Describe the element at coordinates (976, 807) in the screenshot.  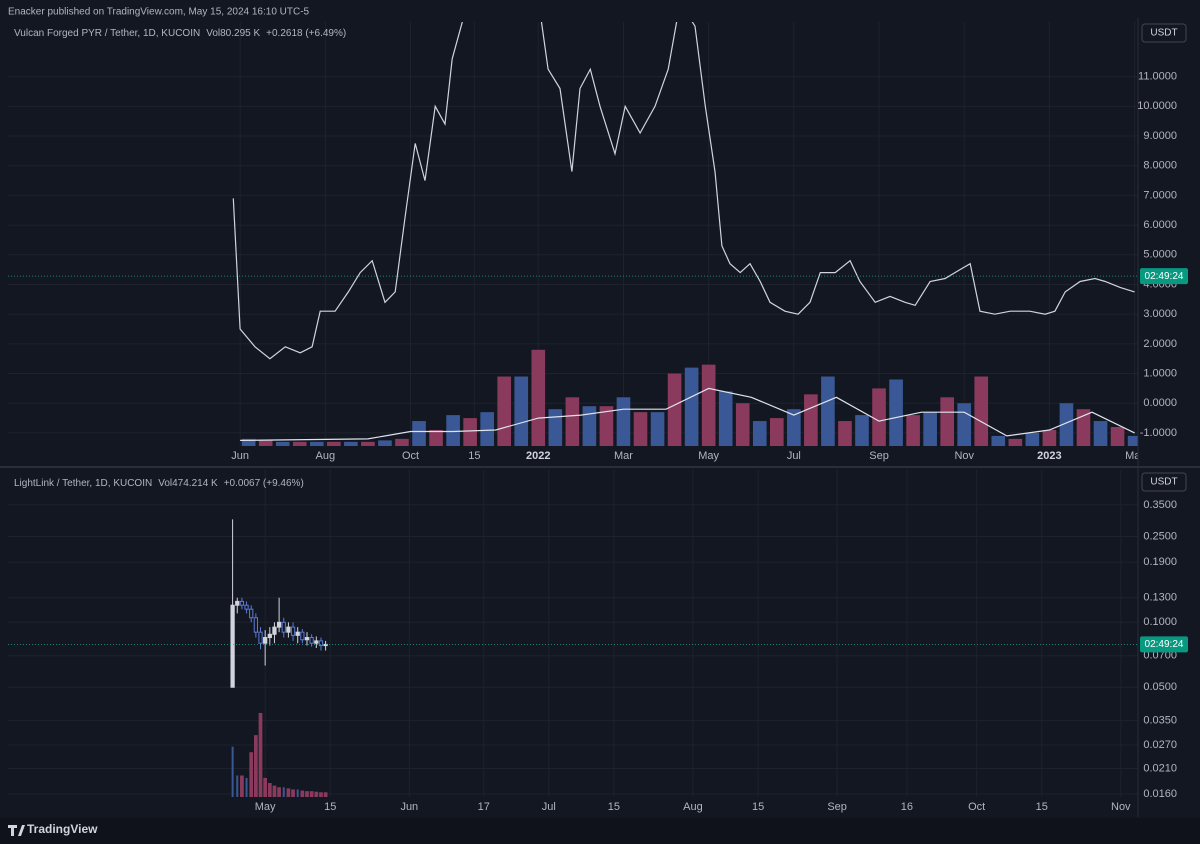
I see `x-tick-label: Oct` at that location.